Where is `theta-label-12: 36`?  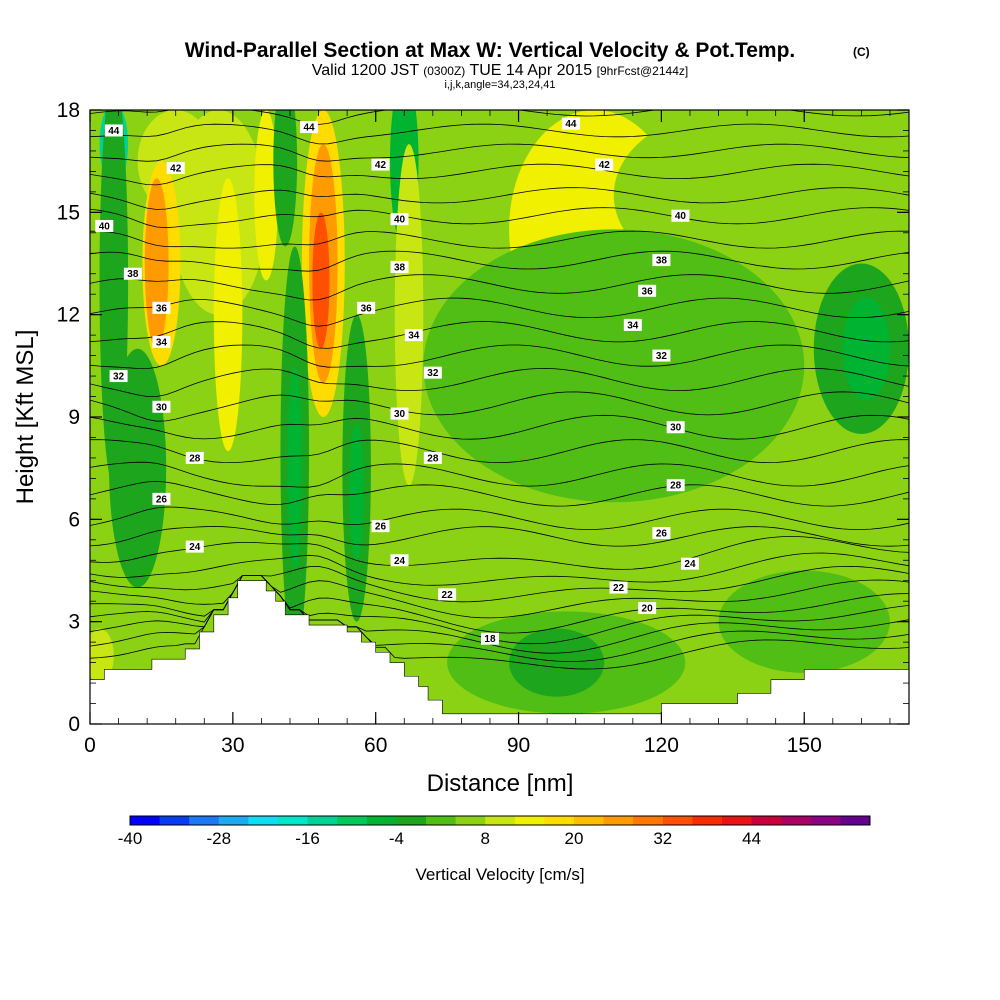
theta-label-12: 36 is located at coordinates (162, 308).